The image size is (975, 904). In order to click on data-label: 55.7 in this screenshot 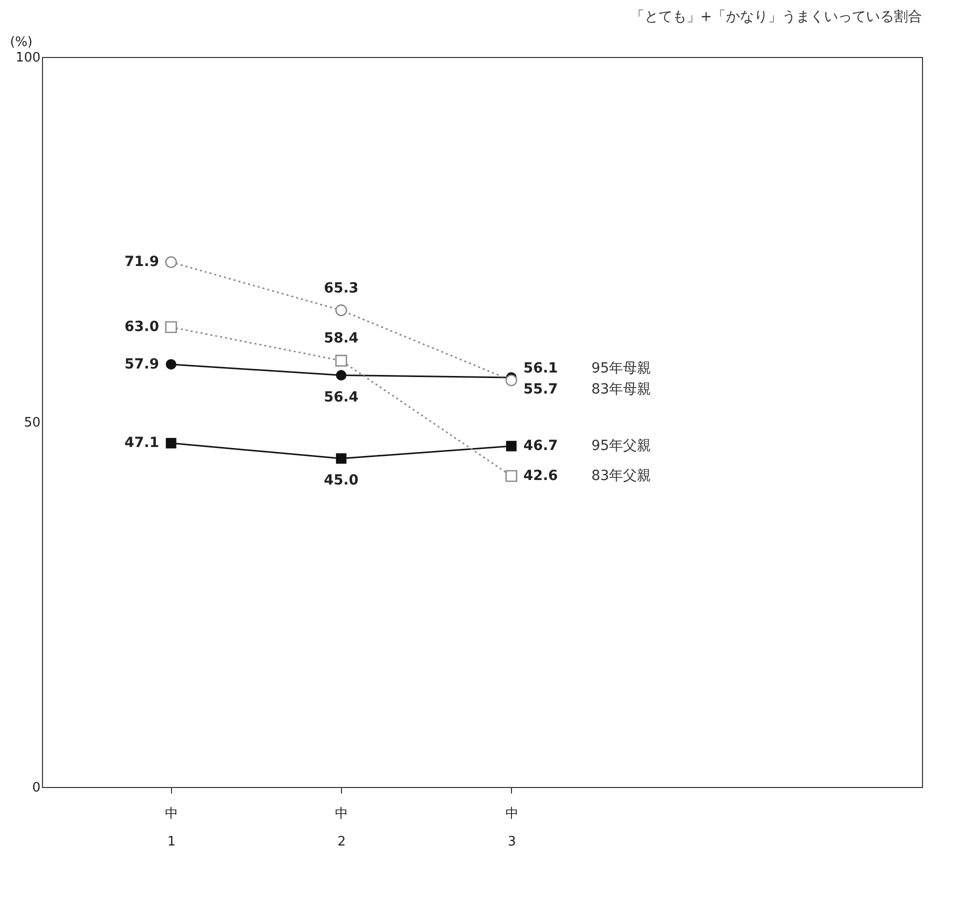, I will do `click(540, 389)`.